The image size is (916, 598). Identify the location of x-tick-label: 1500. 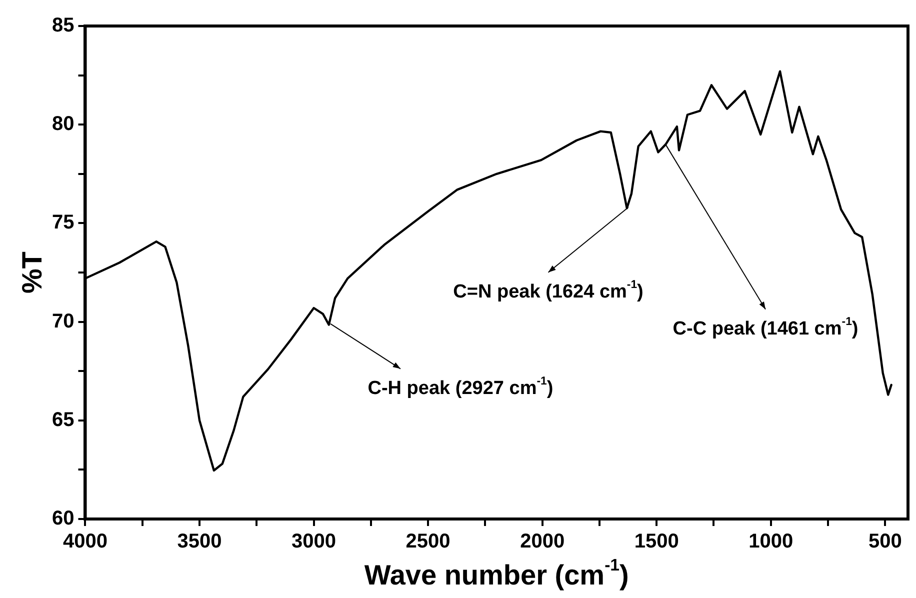
(656, 541).